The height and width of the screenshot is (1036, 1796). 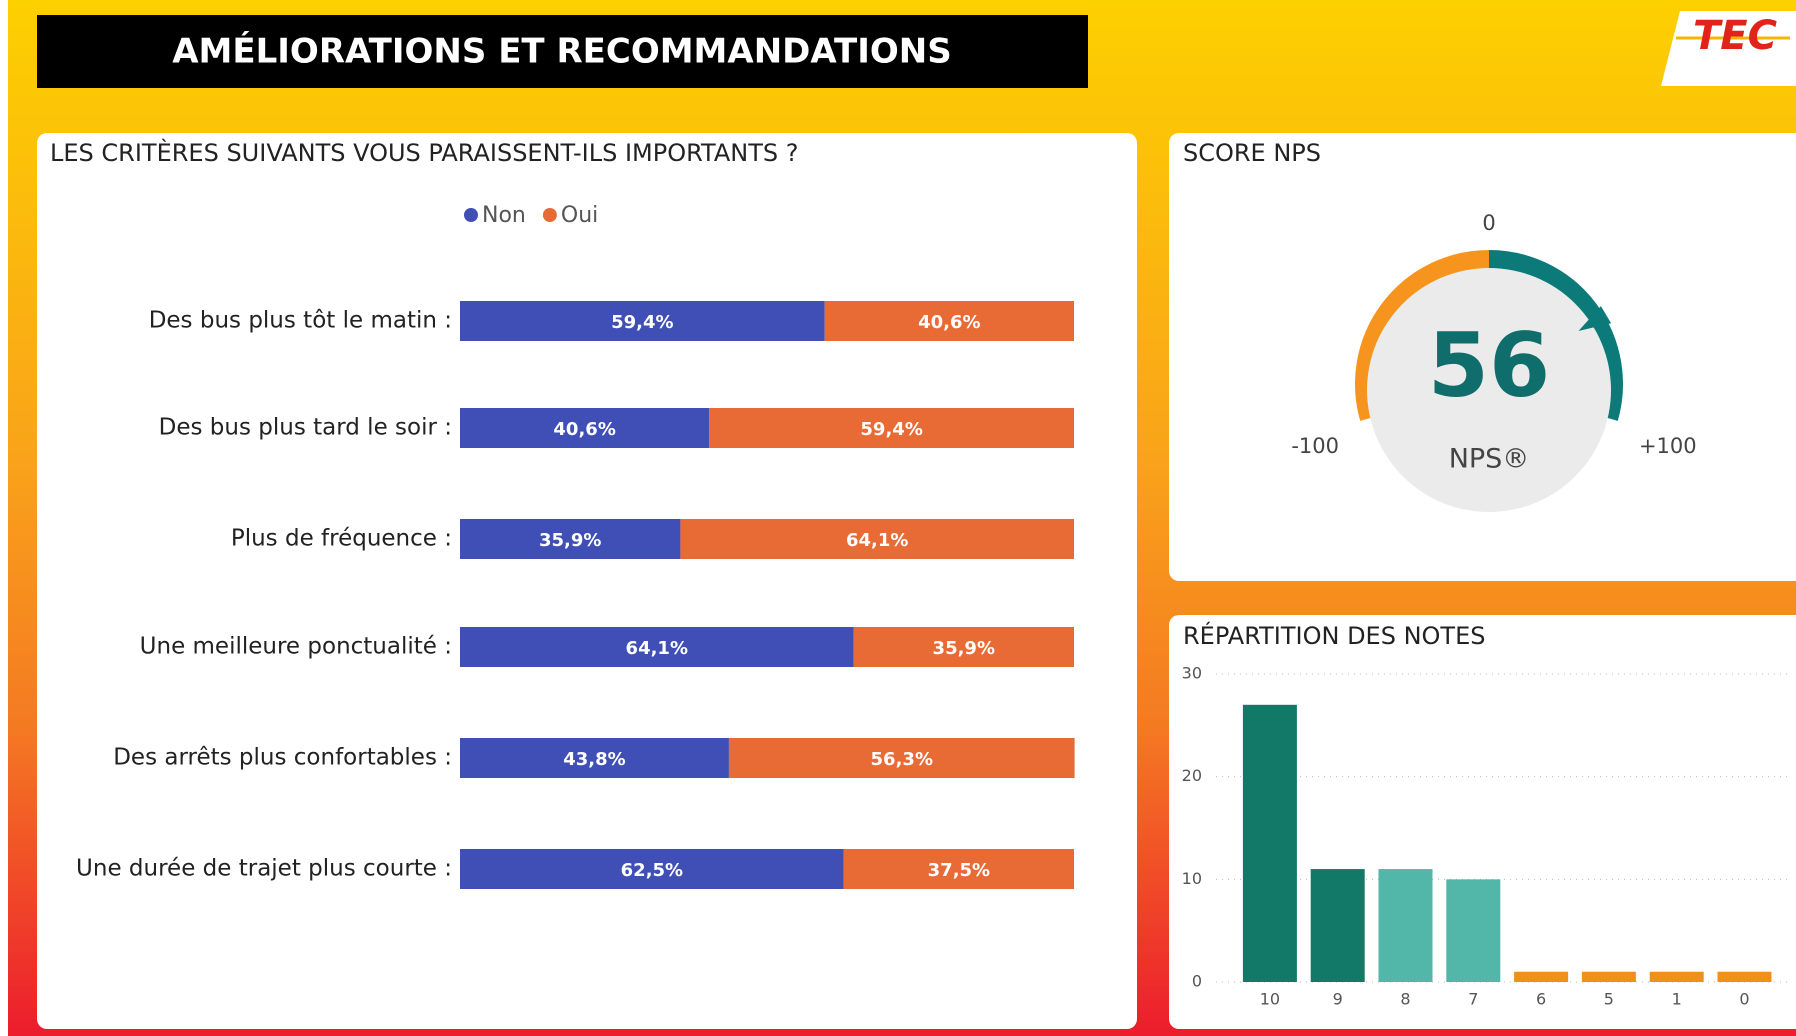 I want to click on y-tick-label: 10, so click(x=1192, y=878).